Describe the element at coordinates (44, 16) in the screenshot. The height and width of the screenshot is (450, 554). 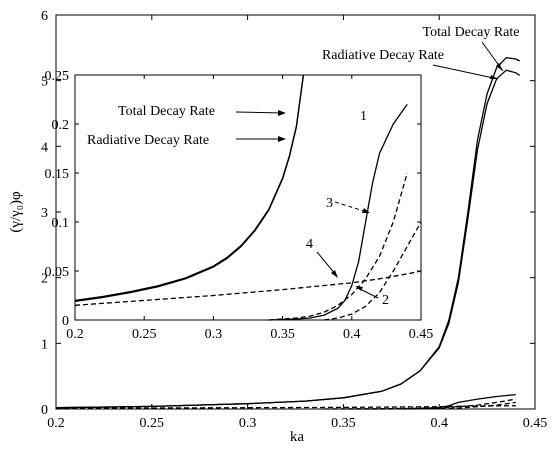
I see `main-y-tick-label: 6` at that location.